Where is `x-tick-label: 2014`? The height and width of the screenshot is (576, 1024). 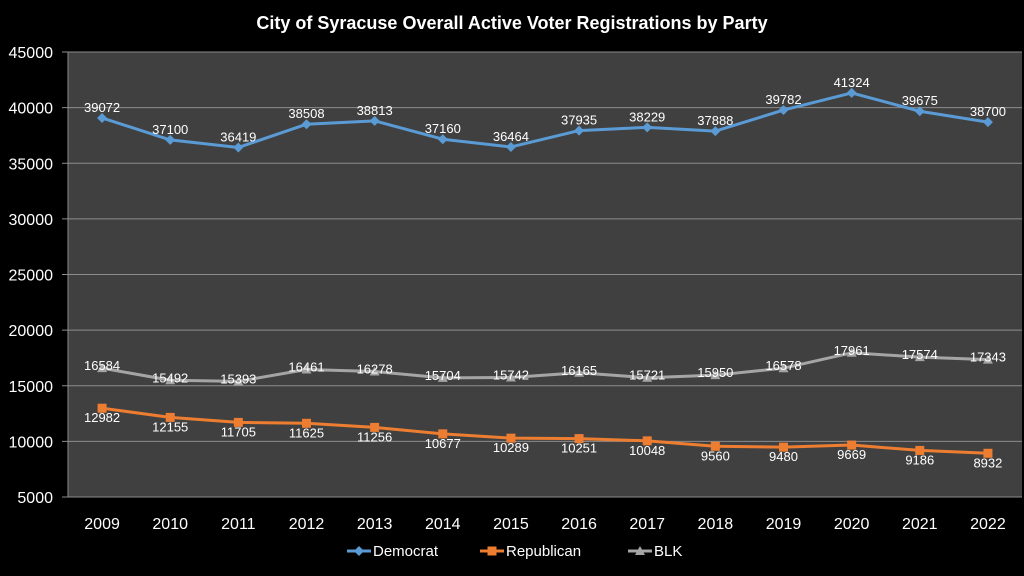
x-tick-label: 2014 is located at coordinates (443, 524).